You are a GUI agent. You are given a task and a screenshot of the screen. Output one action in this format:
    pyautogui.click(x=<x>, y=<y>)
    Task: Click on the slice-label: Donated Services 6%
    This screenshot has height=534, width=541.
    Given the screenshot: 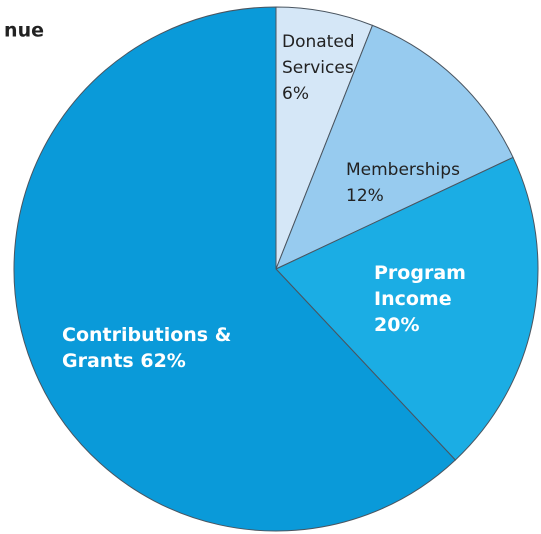 What is the action you would take?
    pyautogui.click(x=332, y=68)
    